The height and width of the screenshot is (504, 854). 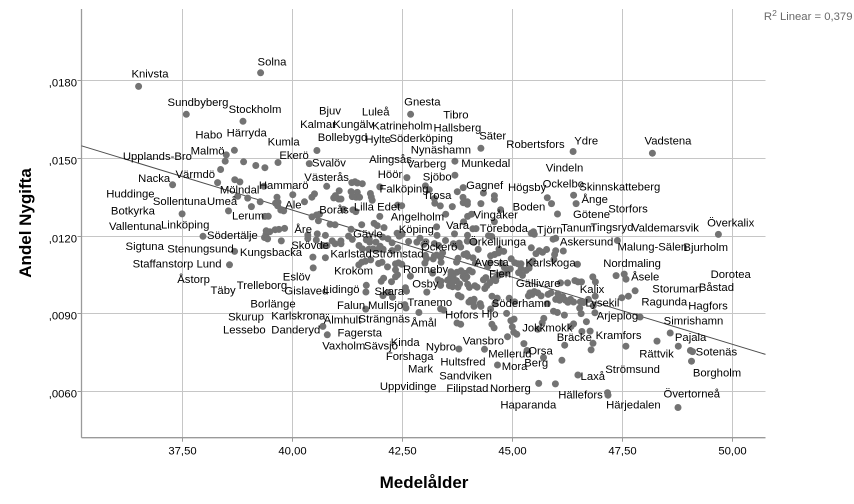 I want to click on svg-text: Filipstad, so click(x=467, y=389).